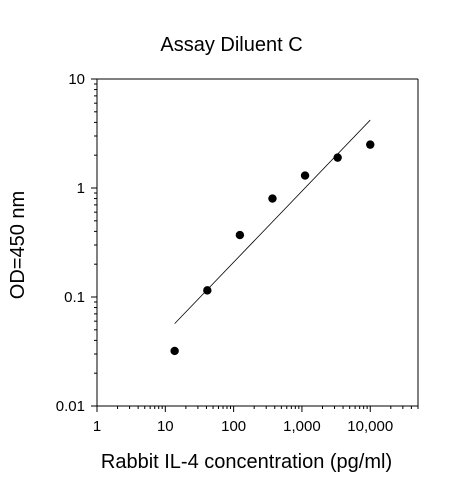 This screenshot has height=480, width=463. What do you see at coordinates (81, 188) in the screenshot?
I see `y-tick-label: 1` at bounding box center [81, 188].